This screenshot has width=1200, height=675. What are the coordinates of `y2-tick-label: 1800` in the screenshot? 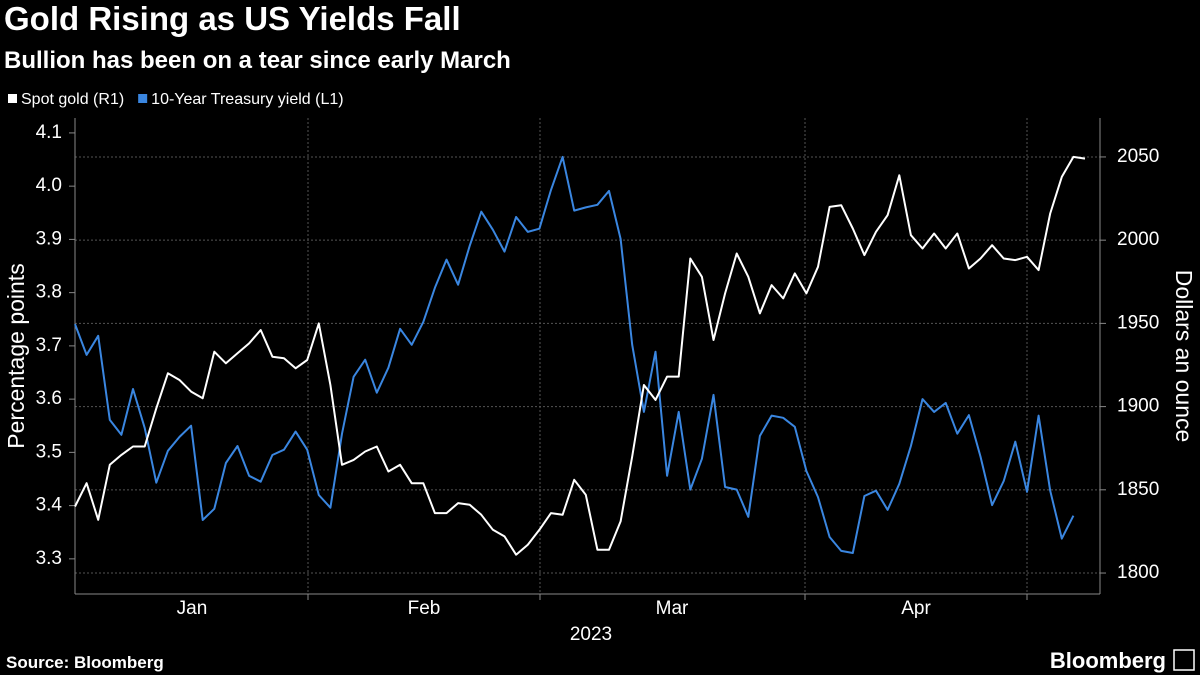 It's located at (1138, 572).